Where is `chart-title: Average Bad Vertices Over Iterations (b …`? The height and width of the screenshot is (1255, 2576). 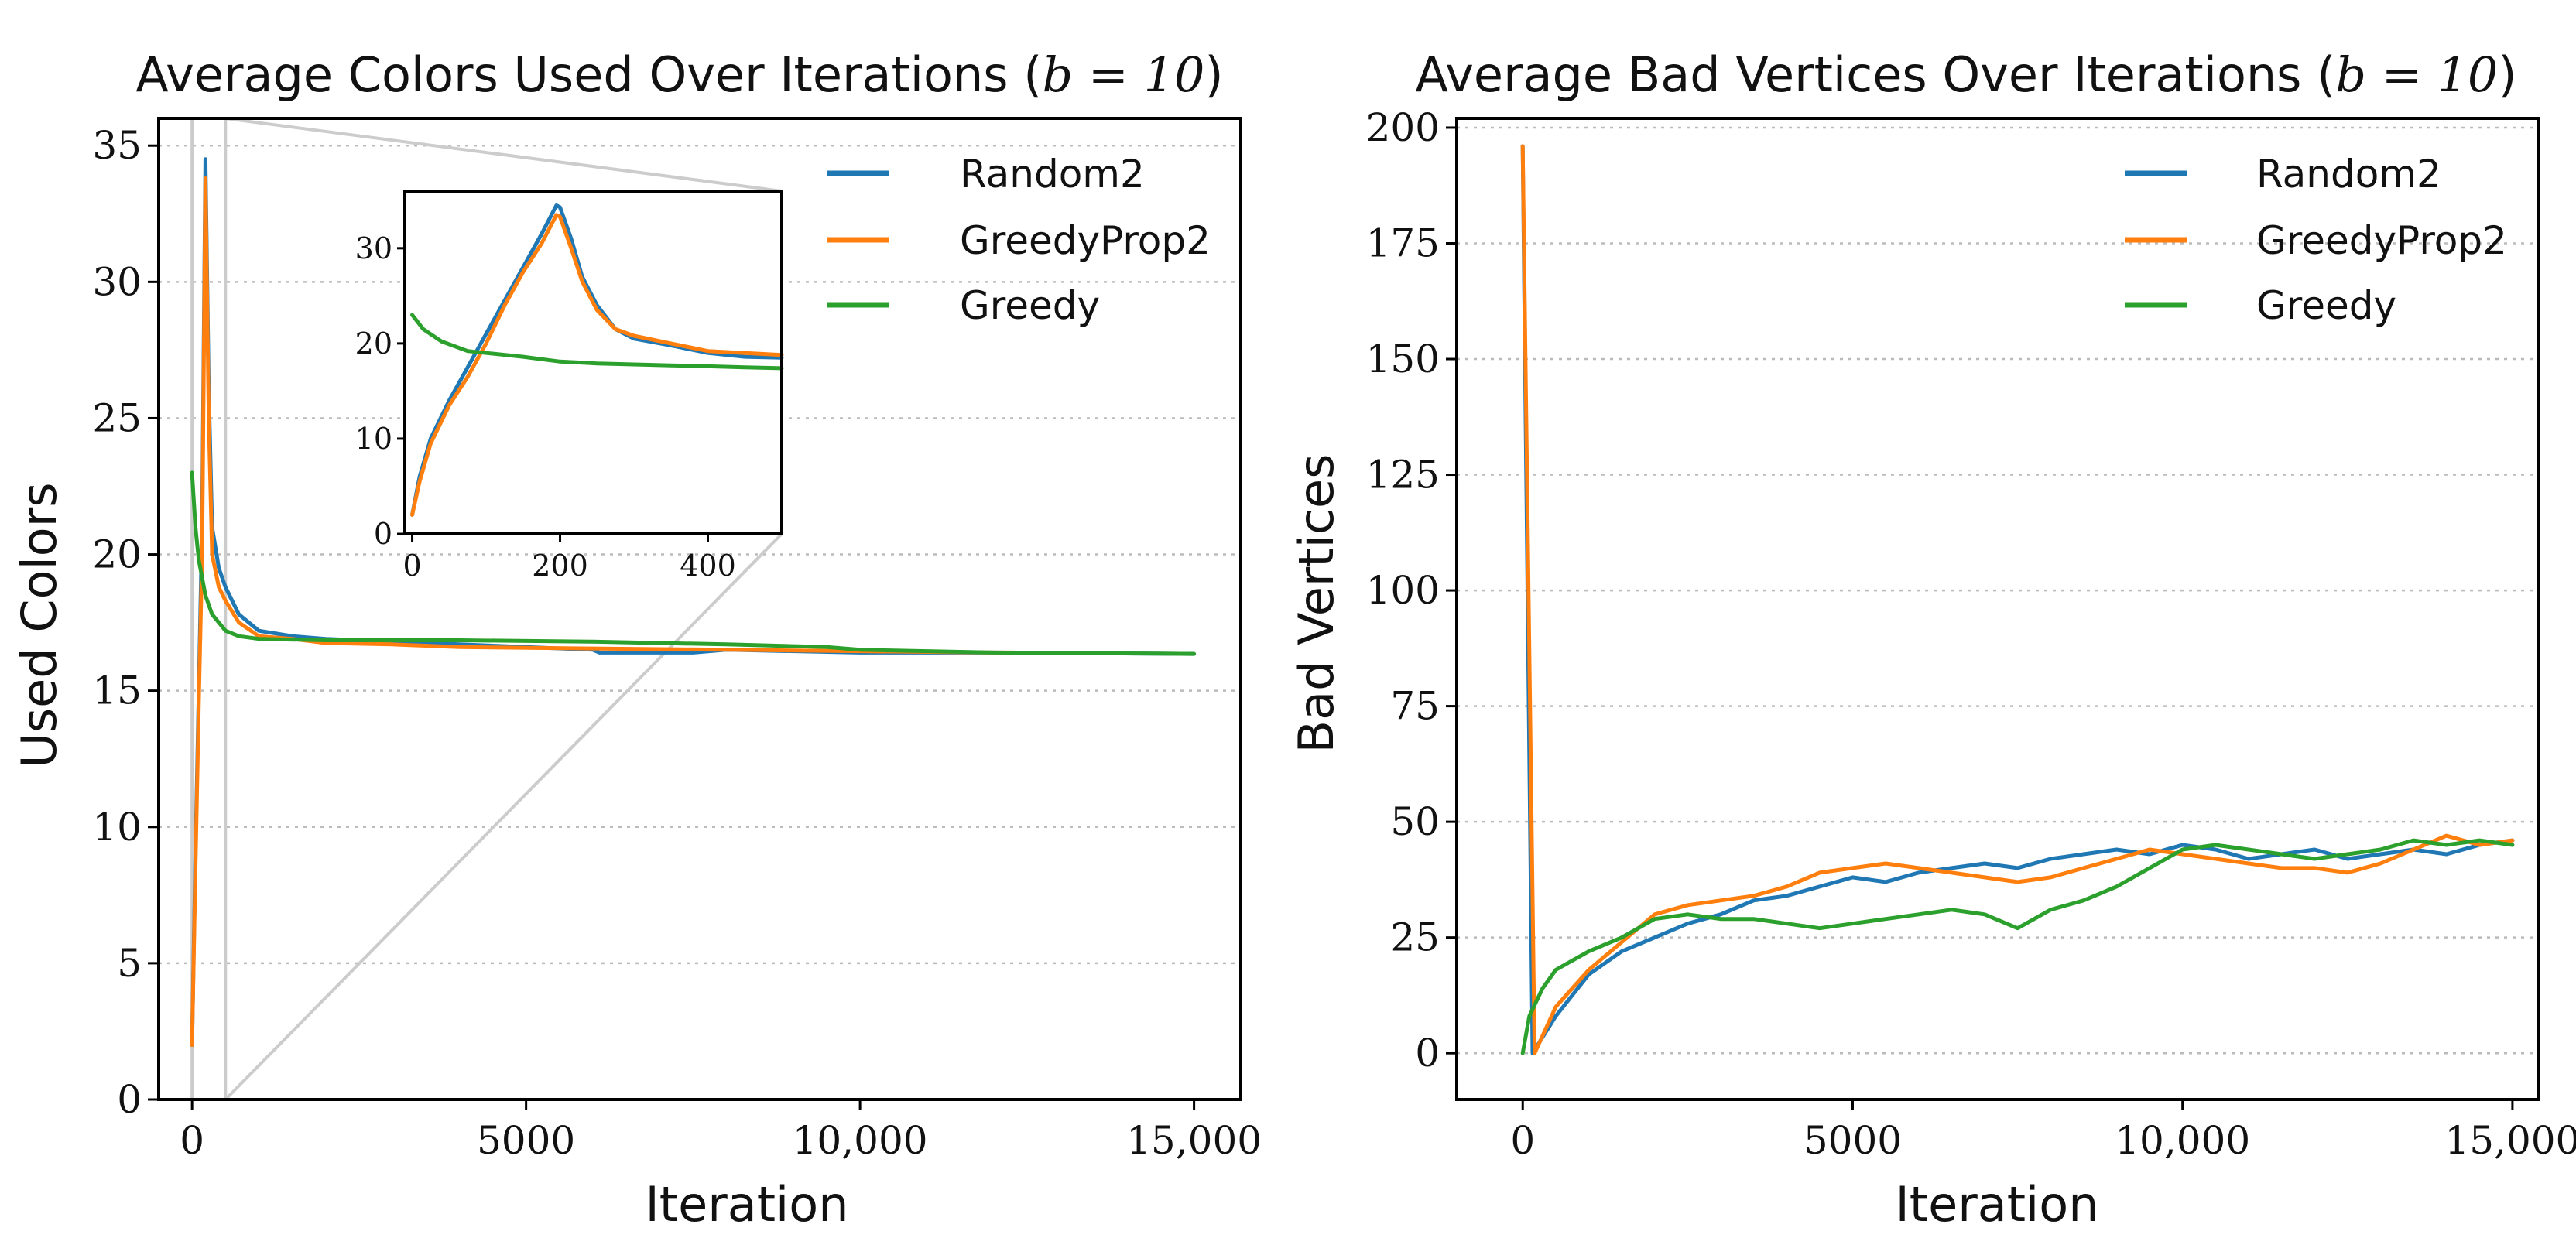
chart-title: Average Bad Vertices Over Iterations (b … is located at coordinates (1966, 74).